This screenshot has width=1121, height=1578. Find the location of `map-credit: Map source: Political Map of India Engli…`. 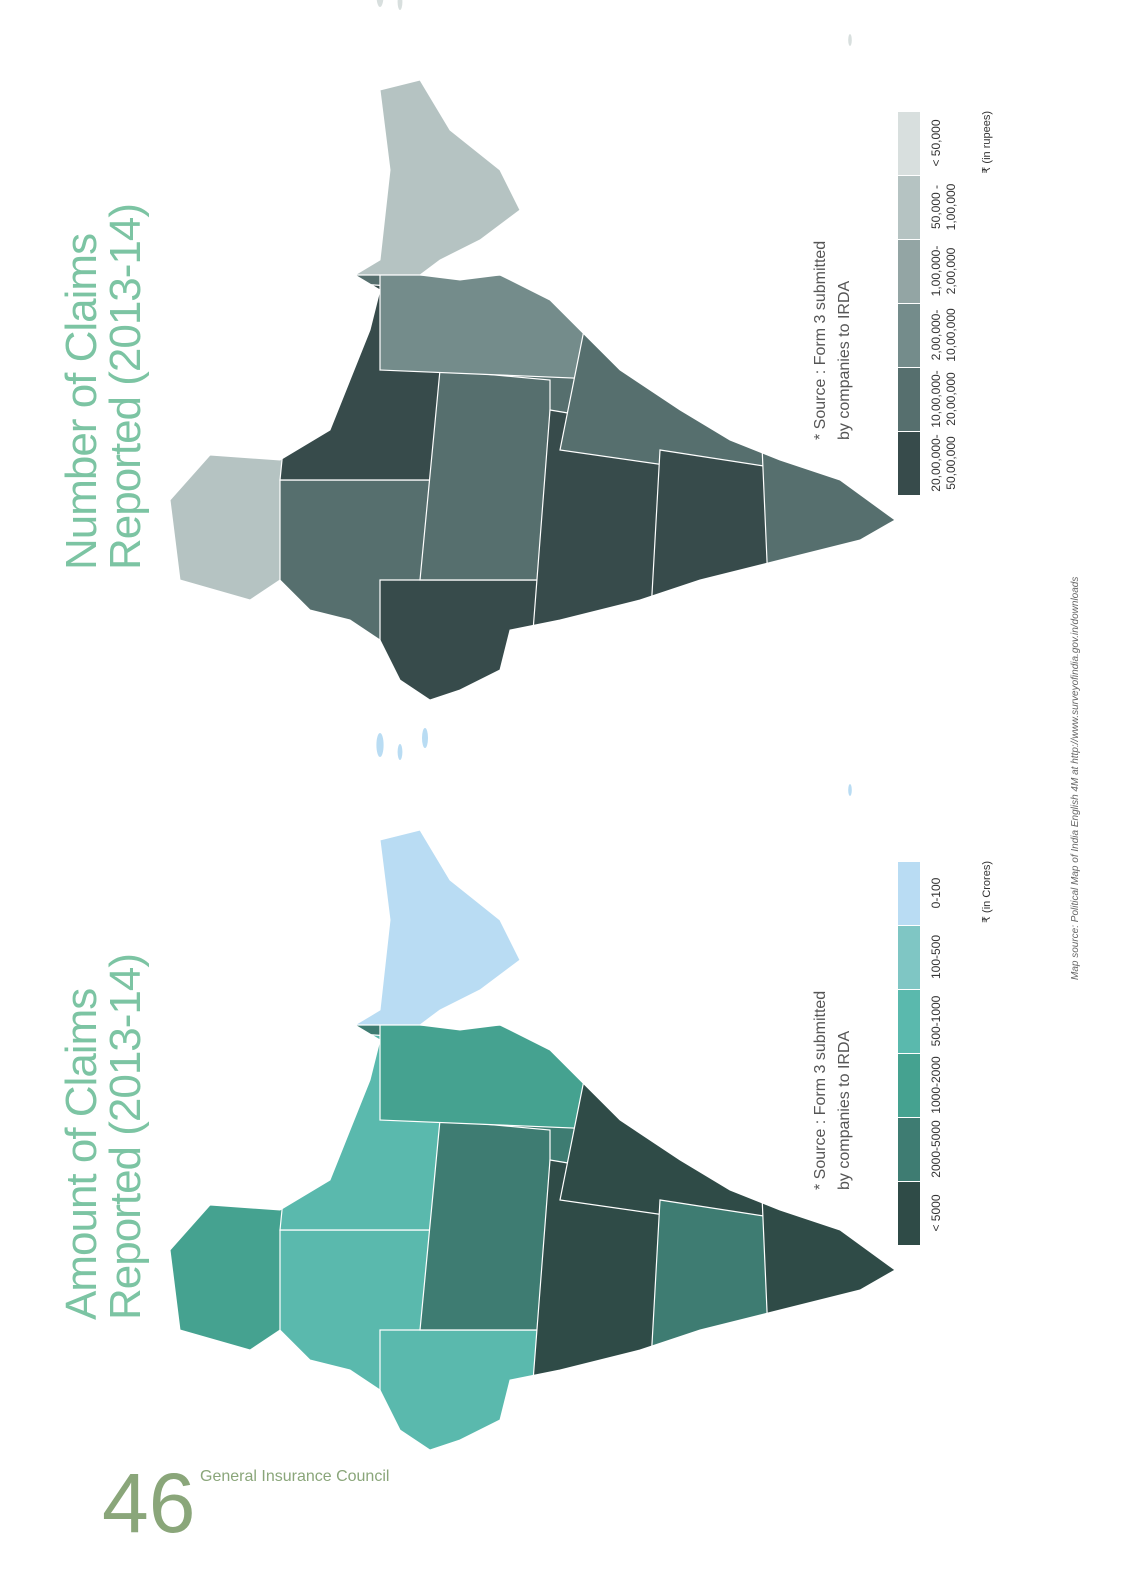

map-credit: Map source: Political Map of India Engli… is located at coordinates (1075, 778).